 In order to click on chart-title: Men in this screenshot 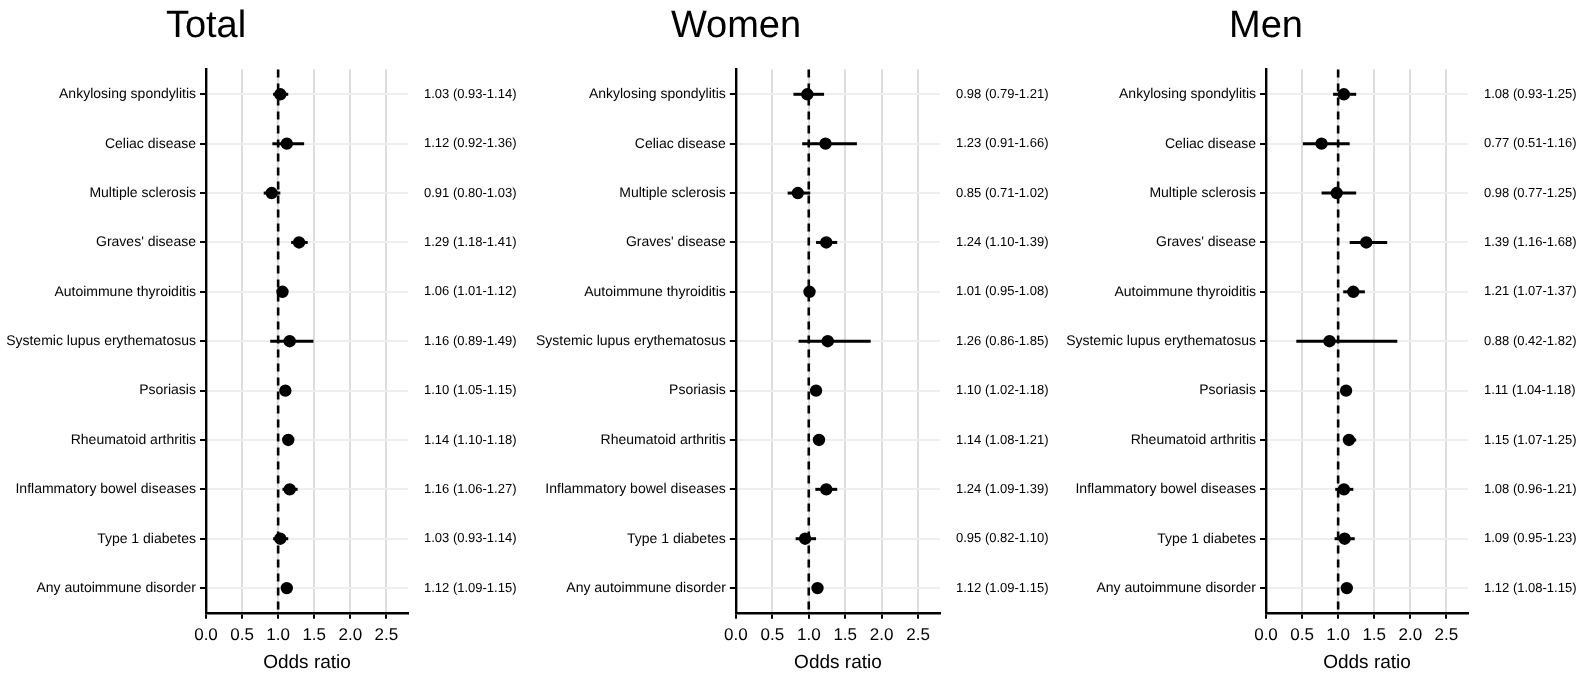, I will do `click(1266, 26)`.